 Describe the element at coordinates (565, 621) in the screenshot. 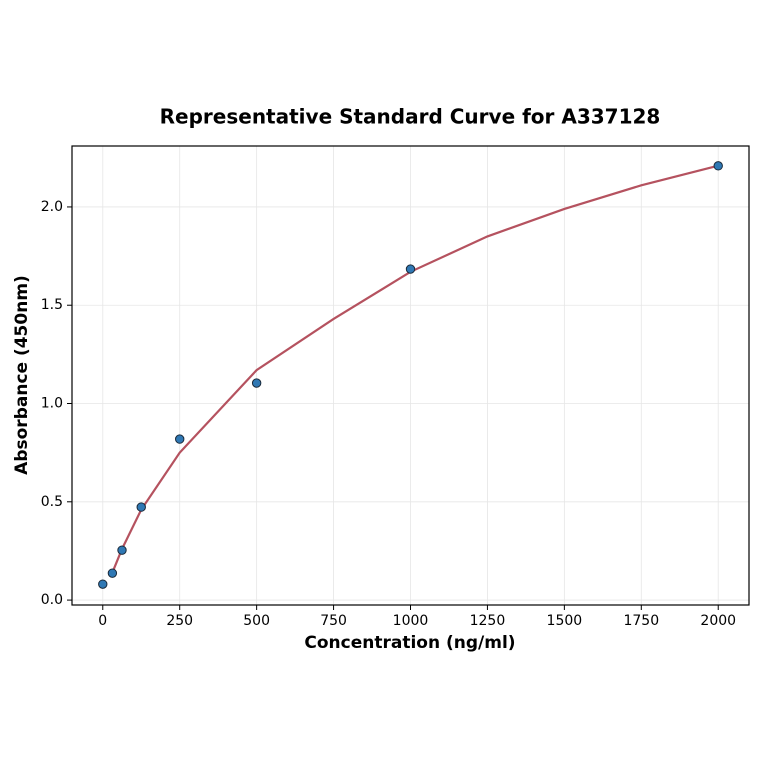

I see `x-tick-label: 1500` at that location.